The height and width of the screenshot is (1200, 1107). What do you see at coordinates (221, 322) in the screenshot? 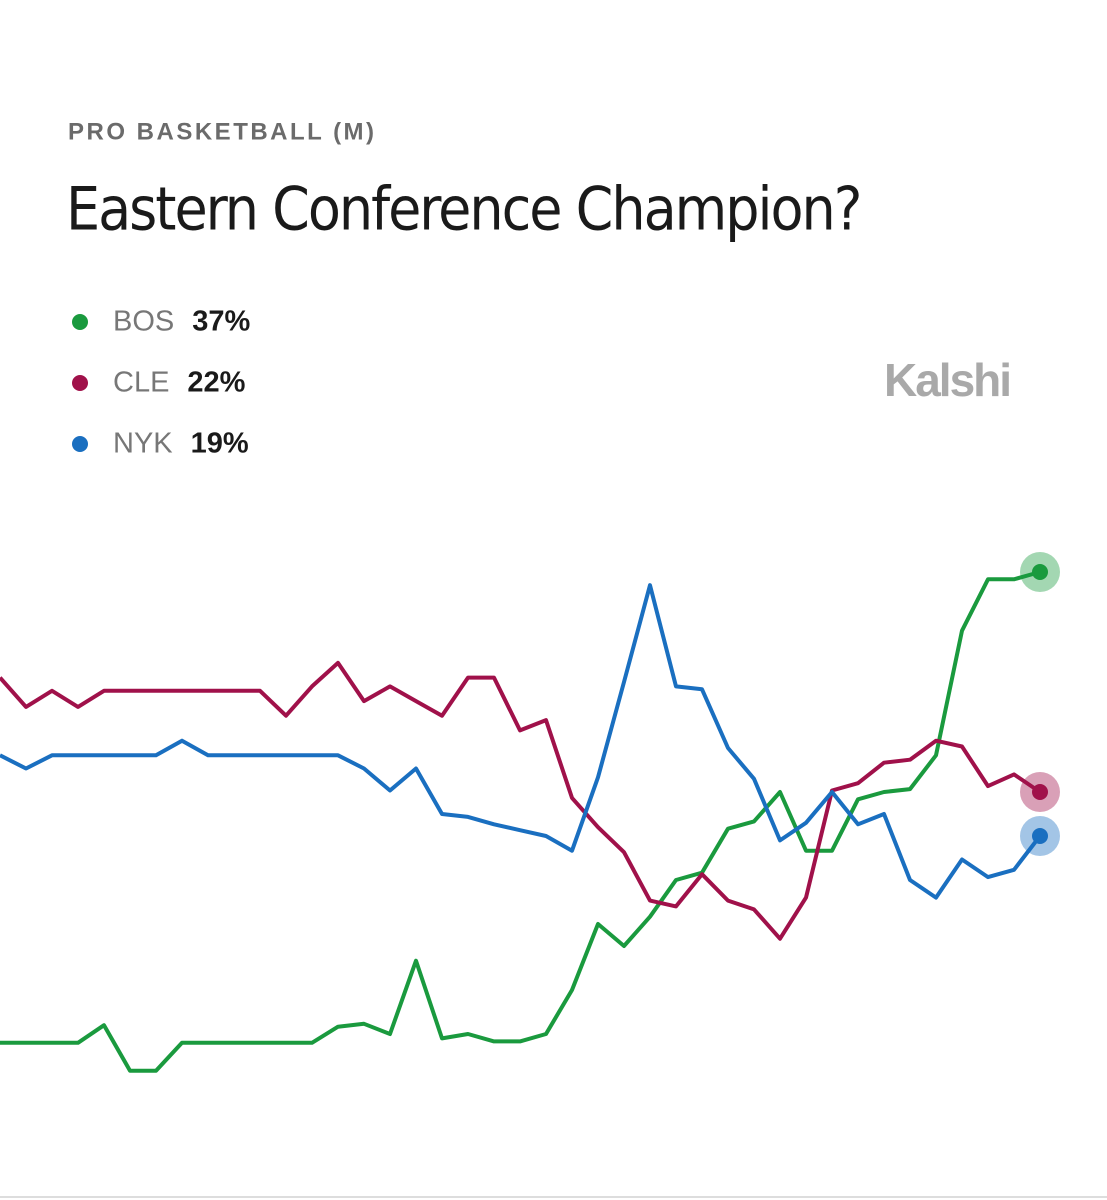
I see `legend-value: 37%` at bounding box center [221, 322].